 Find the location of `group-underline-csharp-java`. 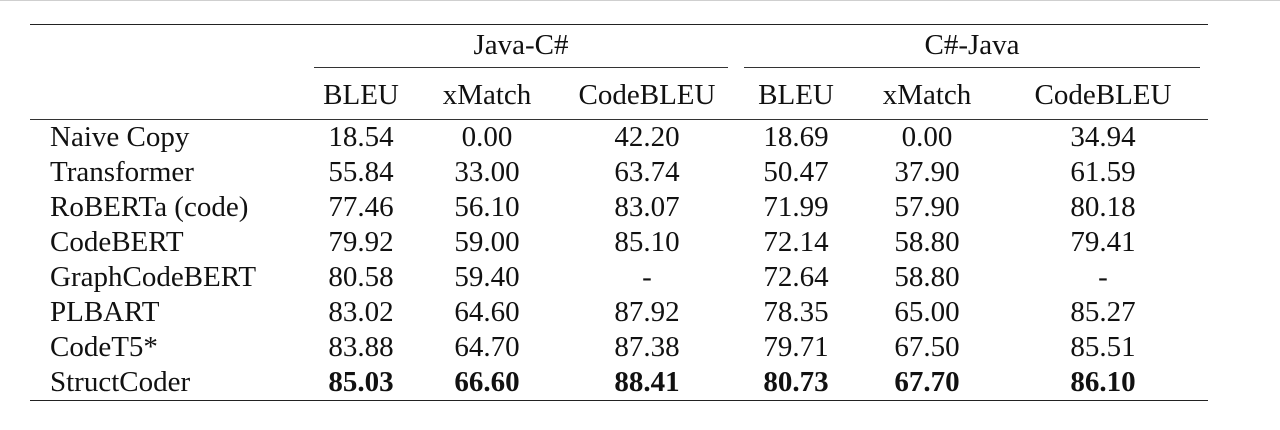

group-underline-csharp-java is located at coordinates (972, 68).